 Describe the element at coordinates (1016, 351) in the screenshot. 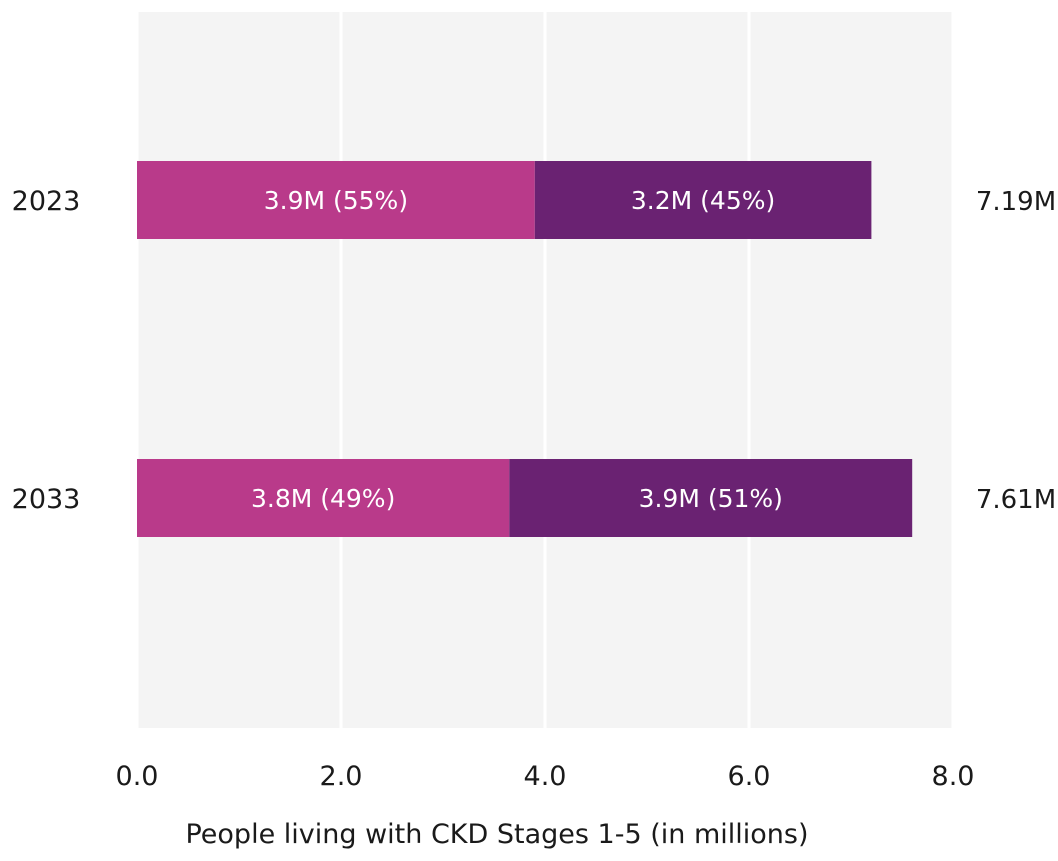

I see `bar-totals: 7.19M 7.61M` at that location.